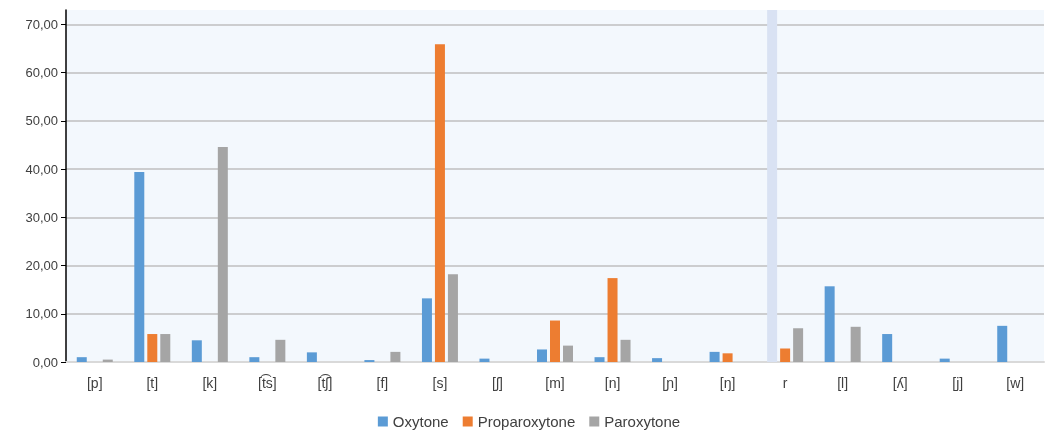 The image size is (1058, 436). I want to click on legend-label: Paroxytone, so click(642, 421).